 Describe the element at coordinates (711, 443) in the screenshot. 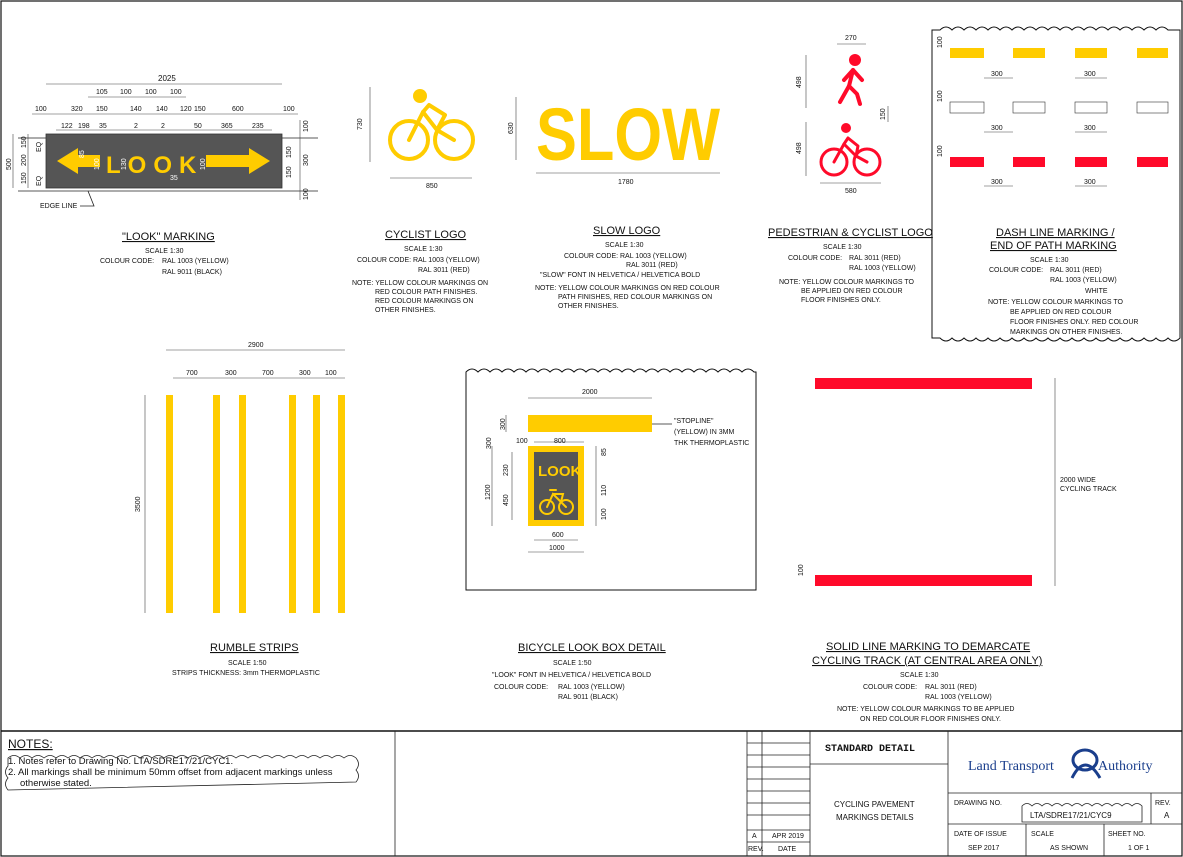

I see `stopline-label-3: THK THERMOPLASTIC` at that location.